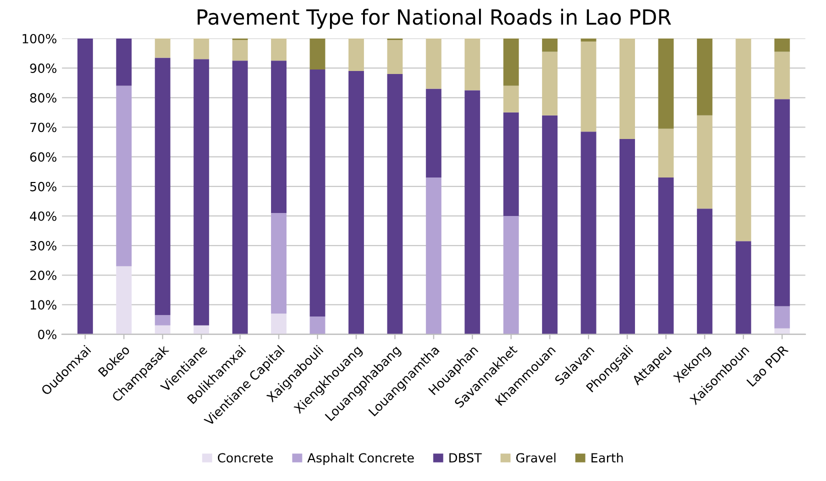 This screenshot has height=481, width=826. I want to click on y-tick-label: 40%, so click(43, 216).